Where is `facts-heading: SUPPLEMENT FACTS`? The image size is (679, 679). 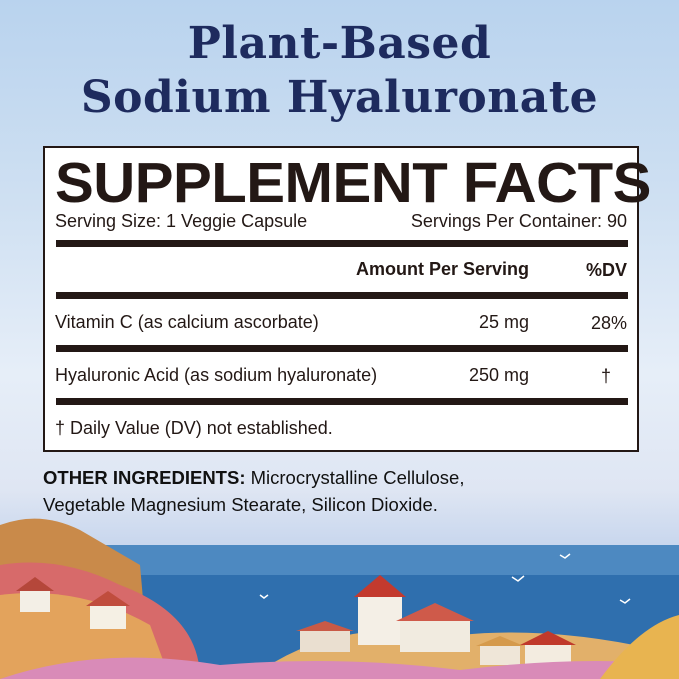 facts-heading: SUPPLEMENT FACTS is located at coordinates (353, 183).